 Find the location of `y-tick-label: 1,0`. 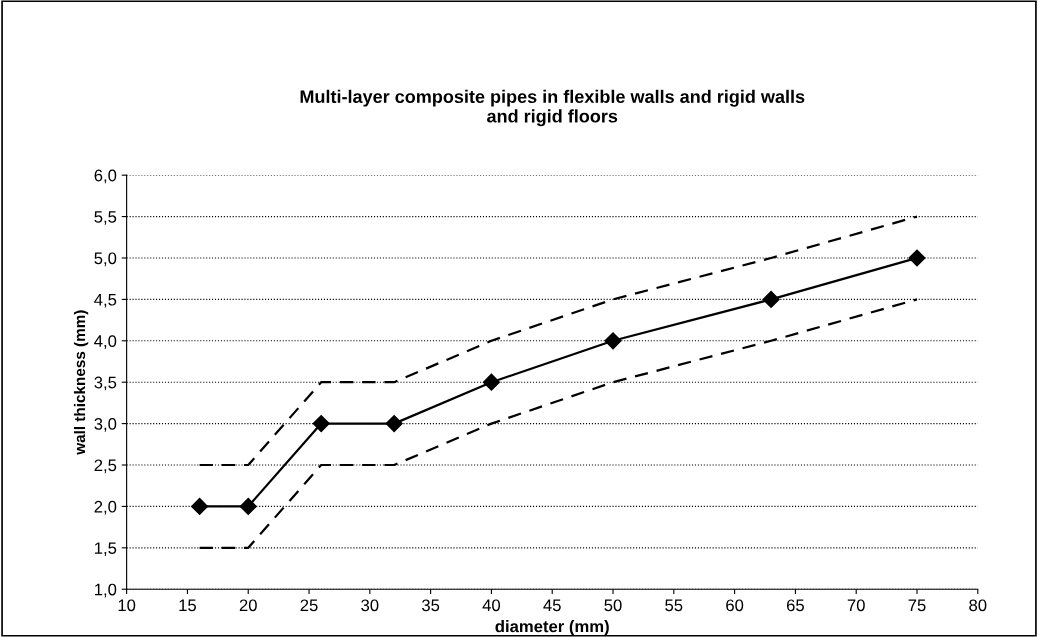

y-tick-label: 1,0 is located at coordinates (106, 590).